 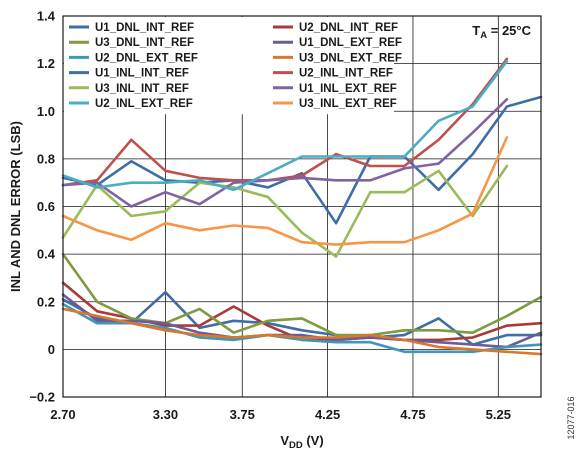 I want to click on series-line-u1-dnl-int-ref, so click(x=302, y=318).